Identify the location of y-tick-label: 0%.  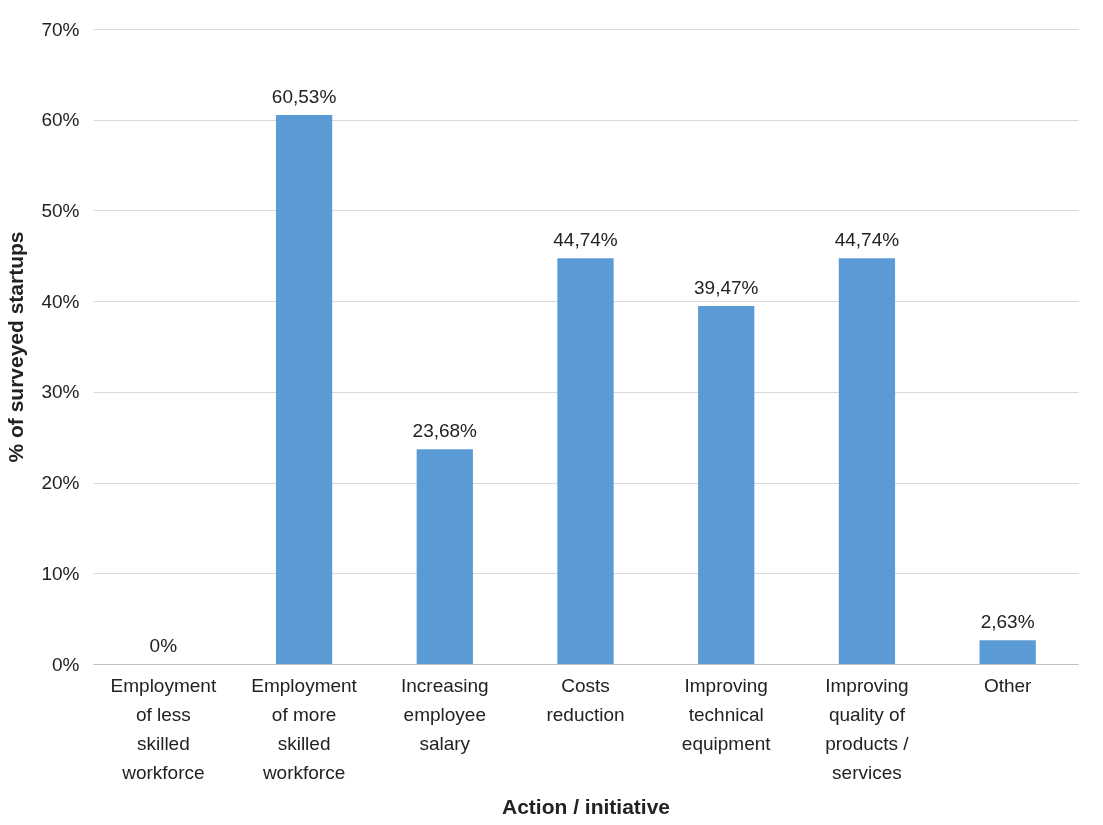
(66, 664).